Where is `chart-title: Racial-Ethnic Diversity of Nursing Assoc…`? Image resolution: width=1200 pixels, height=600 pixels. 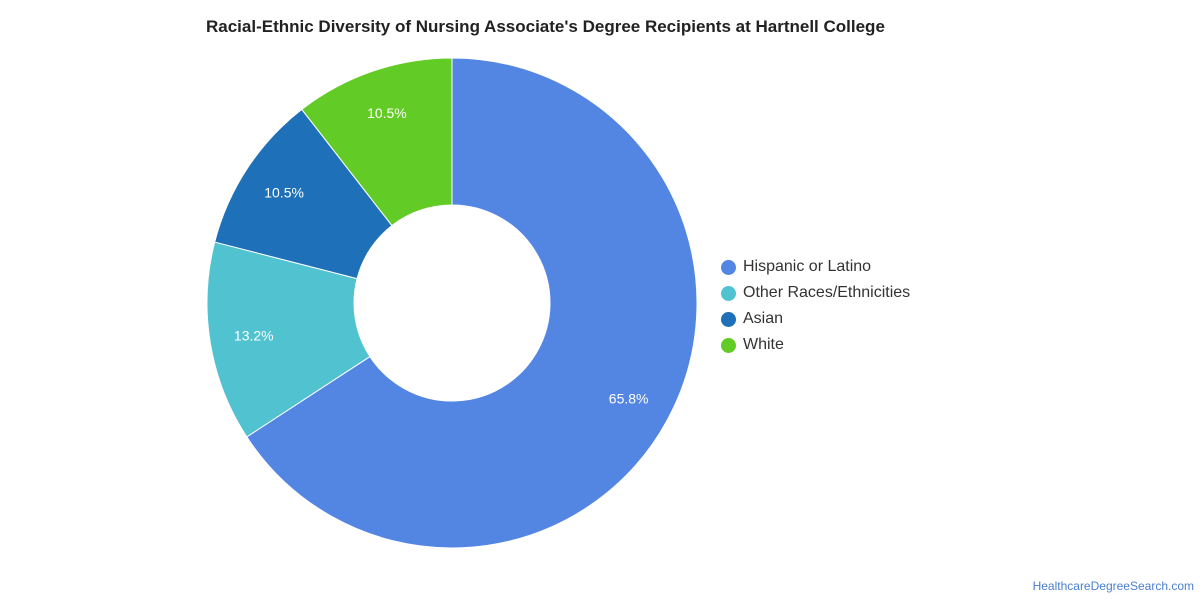
chart-title: Racial-Ethnic Diversity of Nursing Assoc… is located at coordinates (545, 26).